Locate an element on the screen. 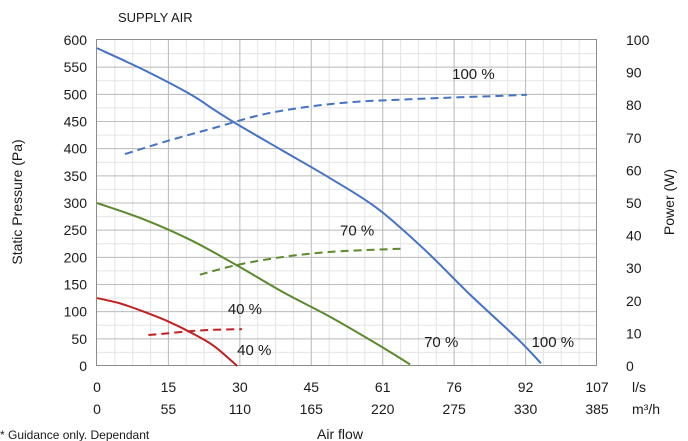 This screenshot has width=688, height=441. x-secondary-tick-label: 55 is located at coordinates (169, 409).